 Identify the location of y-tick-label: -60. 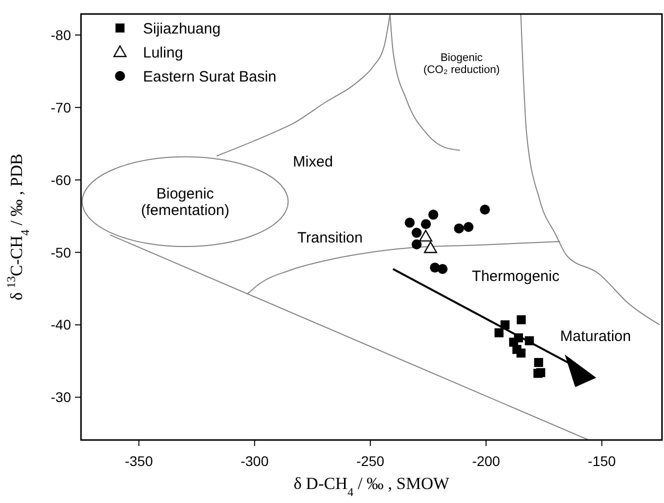
(61, 180).